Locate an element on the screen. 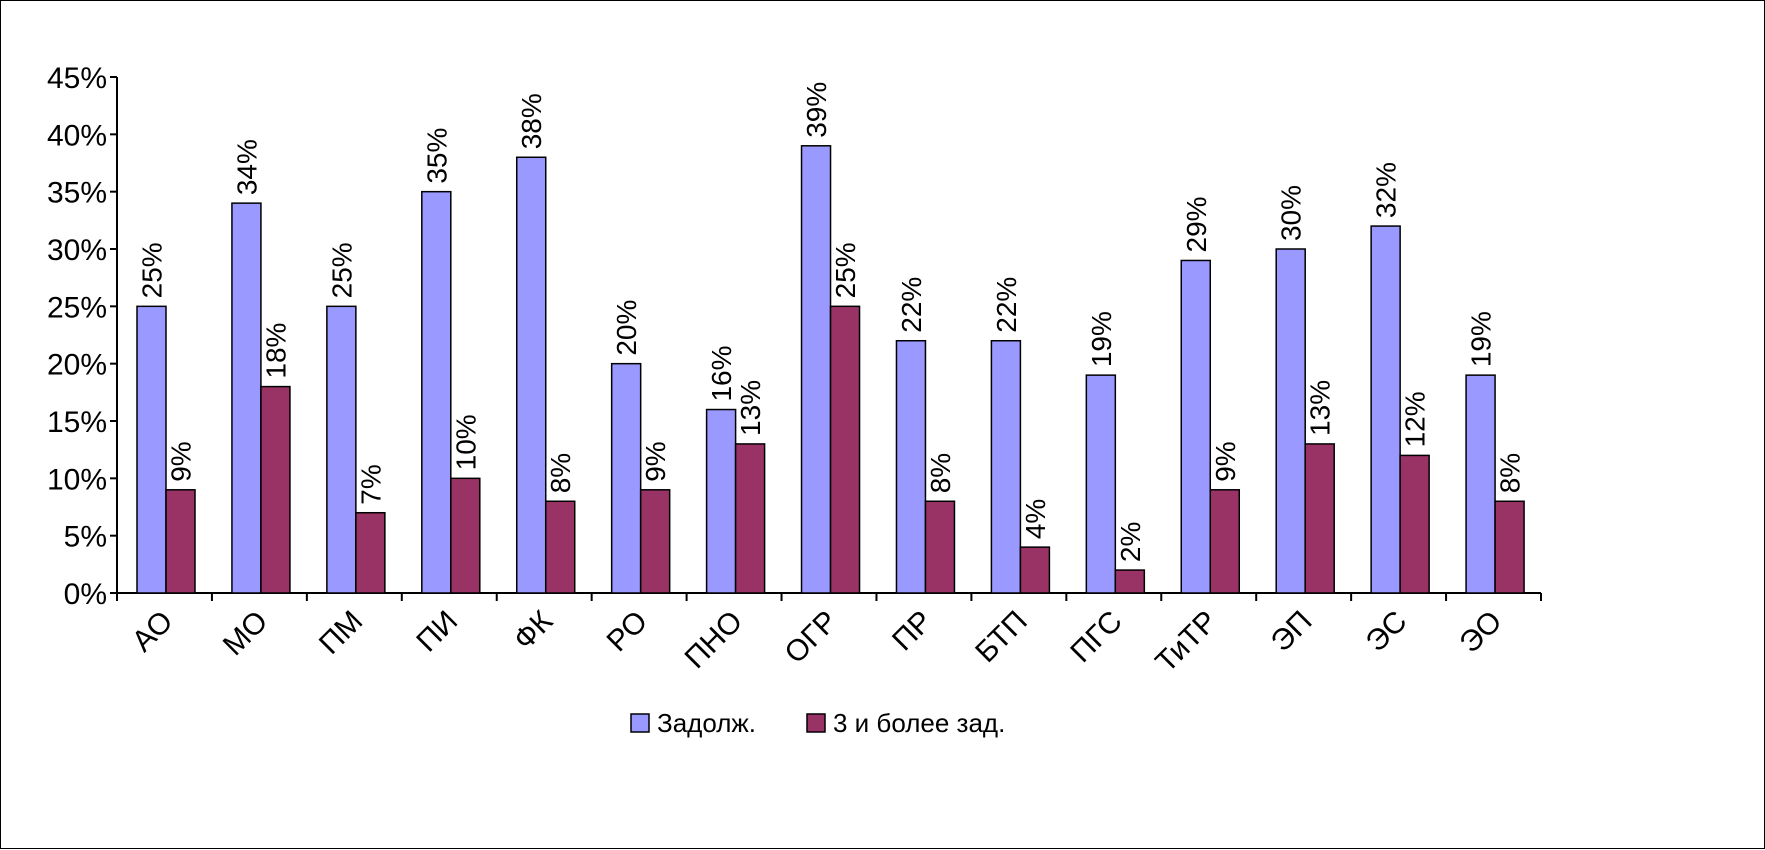 The width and height of the screenshot is (1765, 850). y-tick-label: 5% is located at coordinates (85, 537).